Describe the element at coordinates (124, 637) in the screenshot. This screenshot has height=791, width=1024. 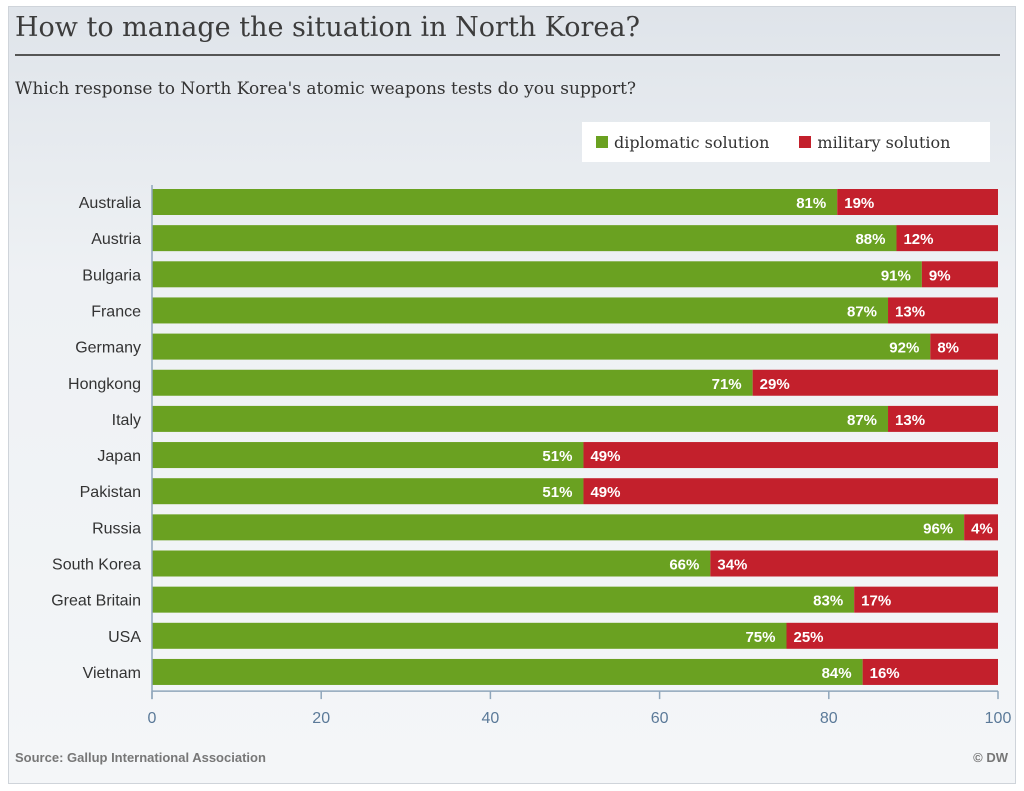
I see `category-label: USA` at that location.